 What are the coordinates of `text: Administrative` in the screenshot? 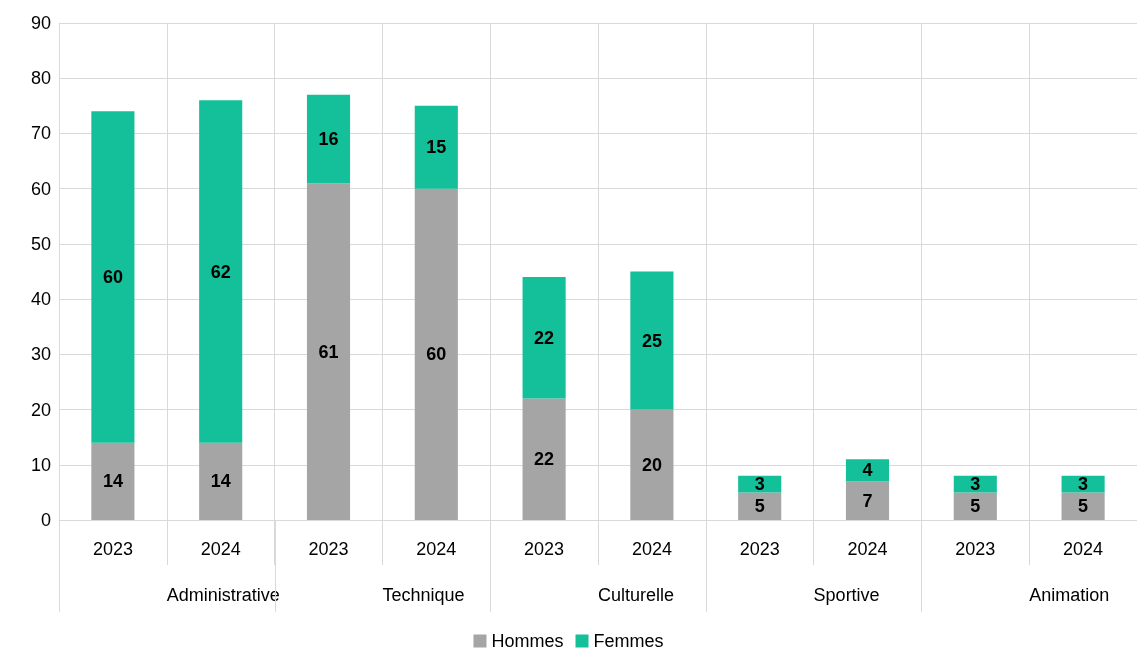 It's located at (223, 595).